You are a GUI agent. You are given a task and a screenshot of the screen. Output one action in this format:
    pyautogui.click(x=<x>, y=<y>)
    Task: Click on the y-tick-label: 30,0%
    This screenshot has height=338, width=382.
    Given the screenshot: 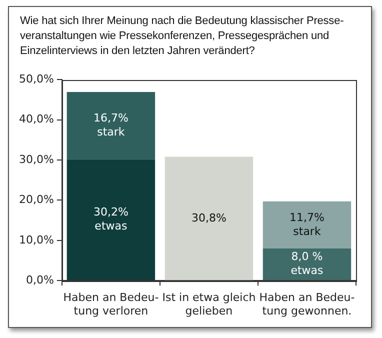 What is the action you would take?
    pyautogui.click(x=36, y=159)
    